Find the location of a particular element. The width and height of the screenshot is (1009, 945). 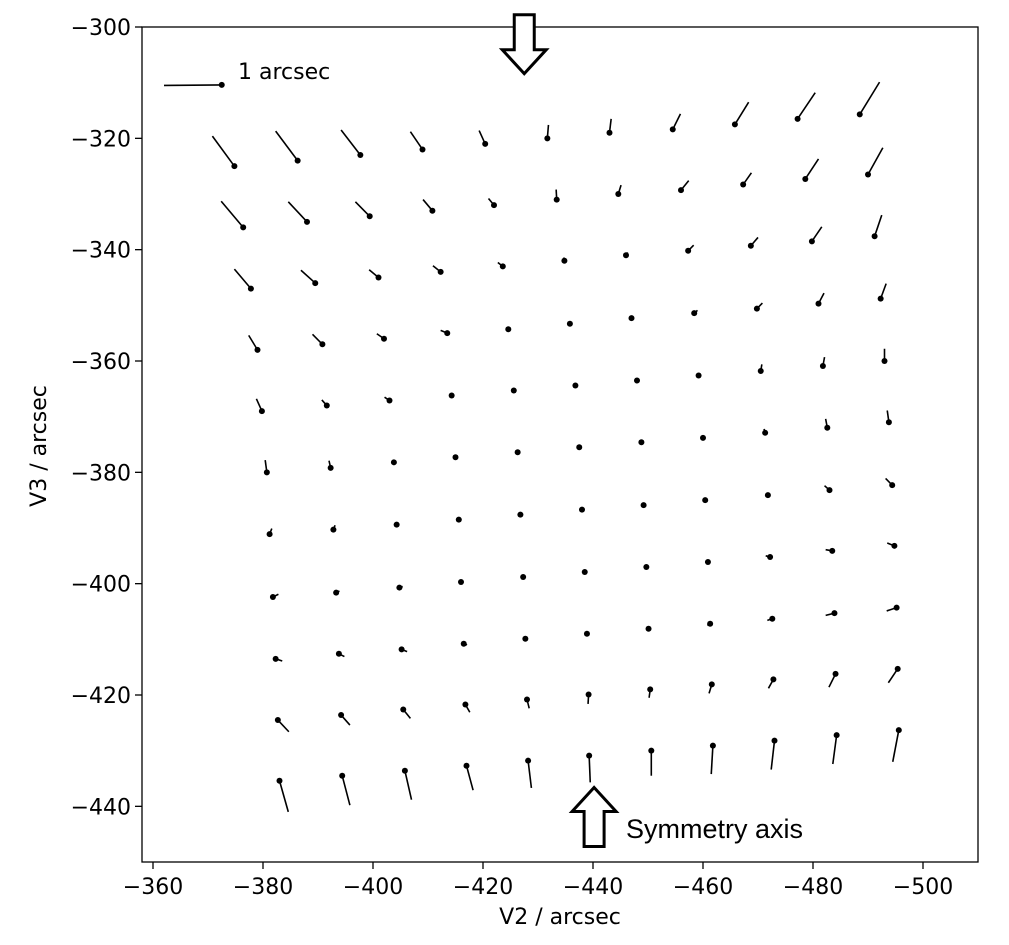

scale-arrow-point is located at coordinates (221, 84).